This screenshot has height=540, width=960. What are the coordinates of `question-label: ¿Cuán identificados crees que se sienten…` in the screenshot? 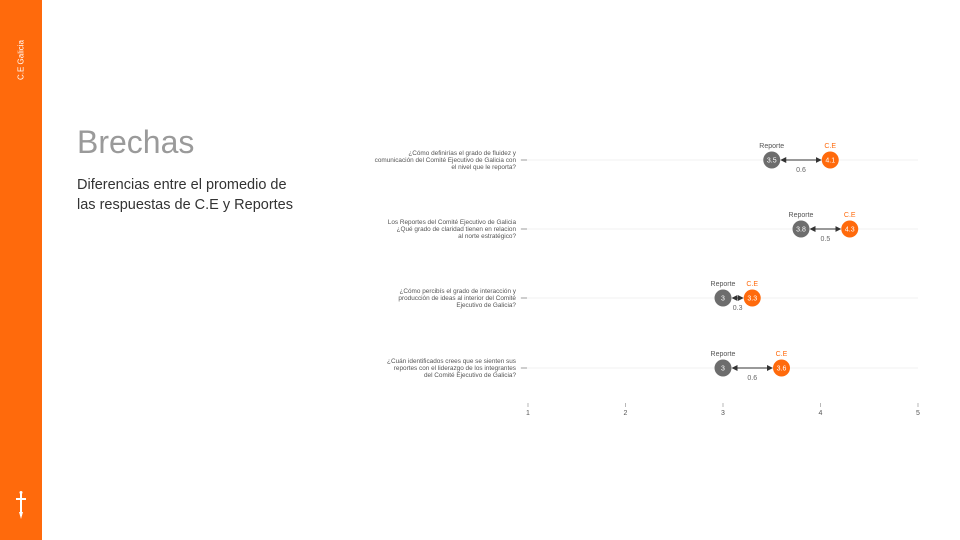 It's located at (451, 361).